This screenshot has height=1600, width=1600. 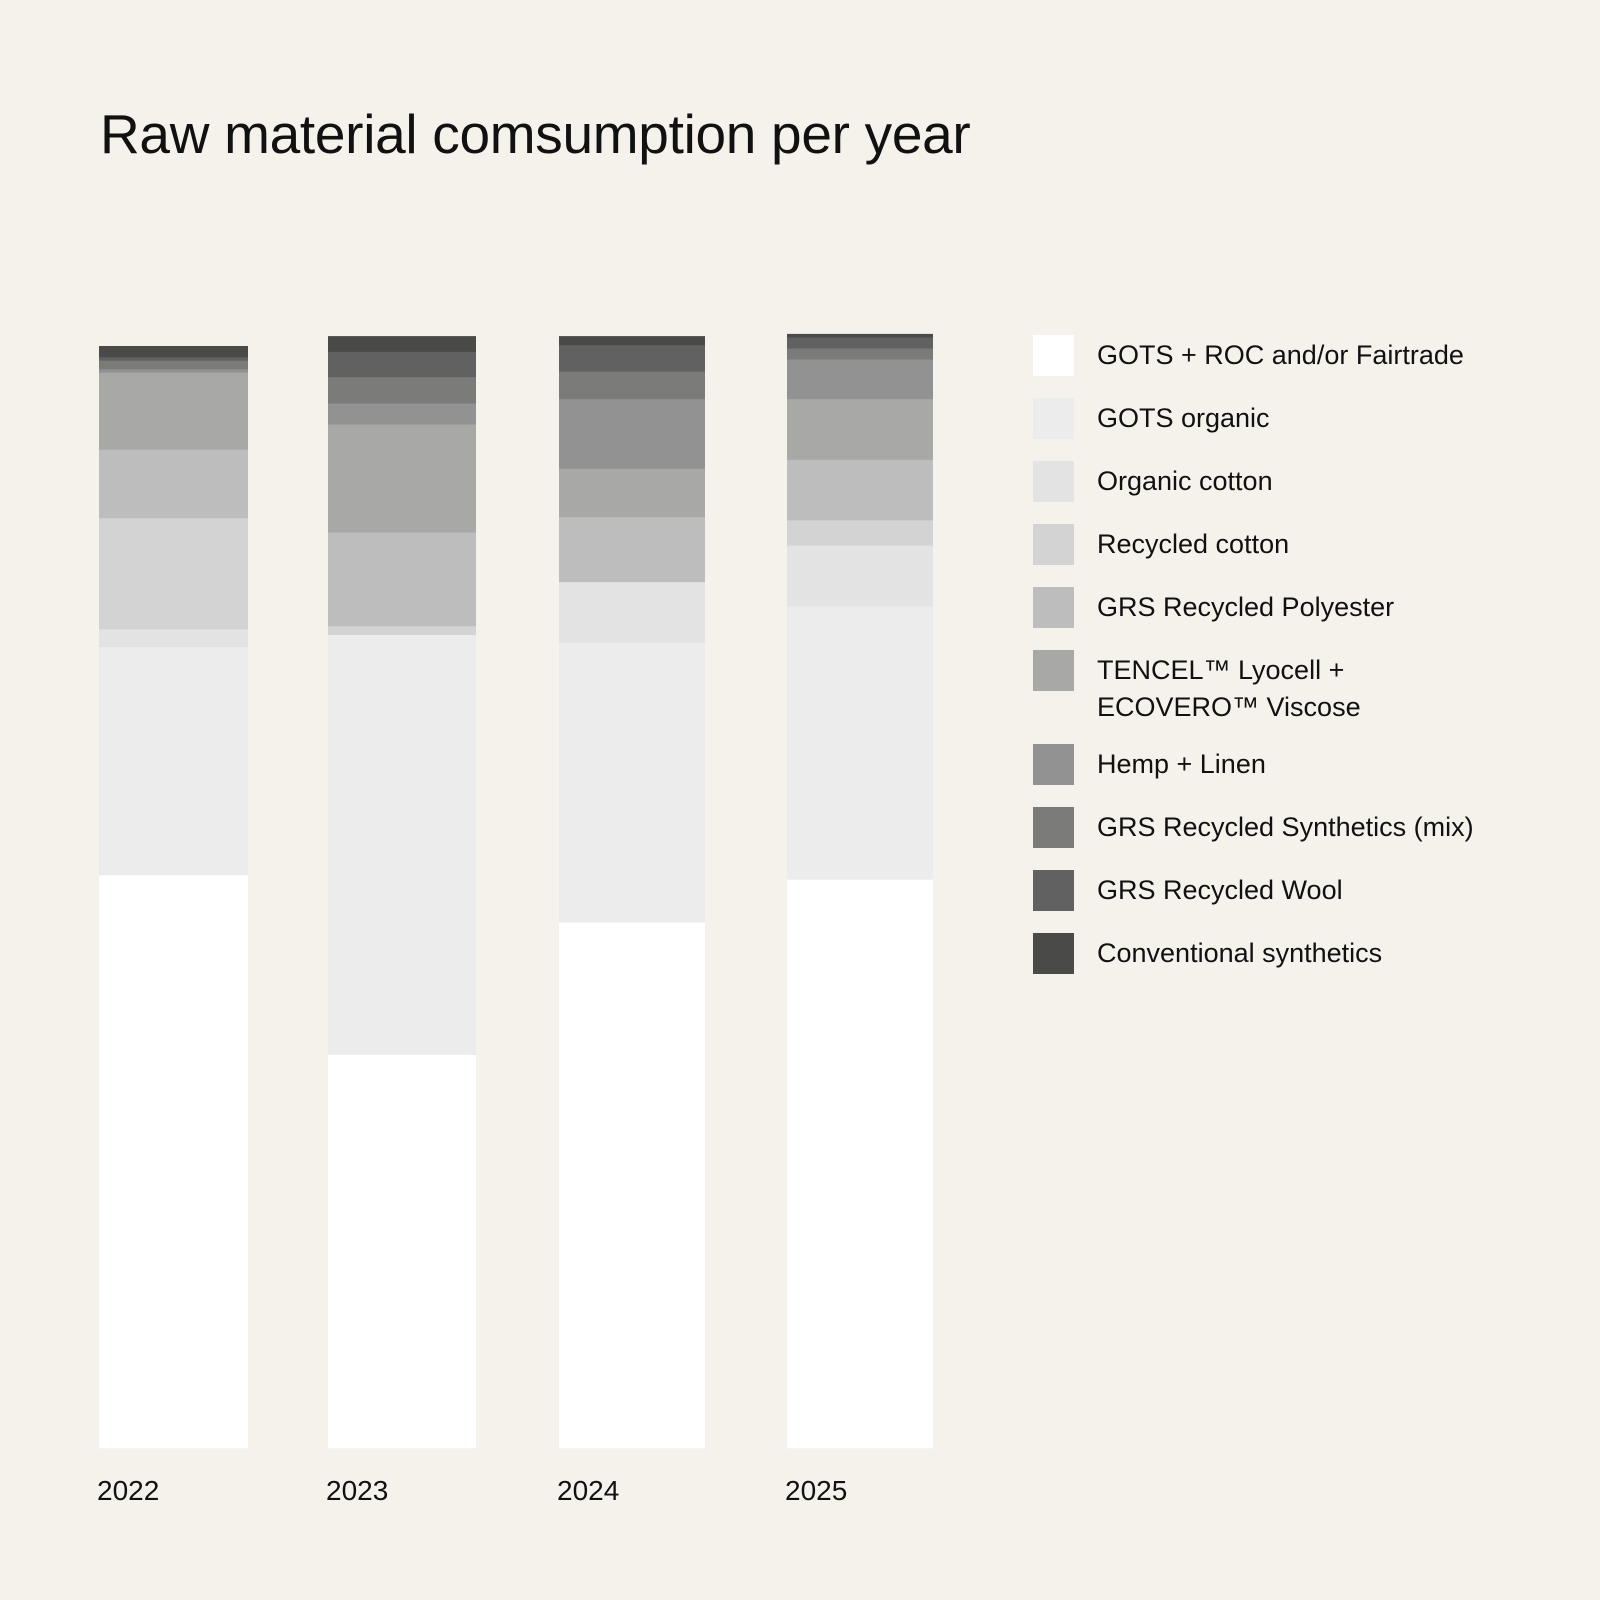 What do you see at coordinates (1193, 544) in the screenshot?
I see `legend-label: Recycled cotton` at bounding box center [1193, 544].